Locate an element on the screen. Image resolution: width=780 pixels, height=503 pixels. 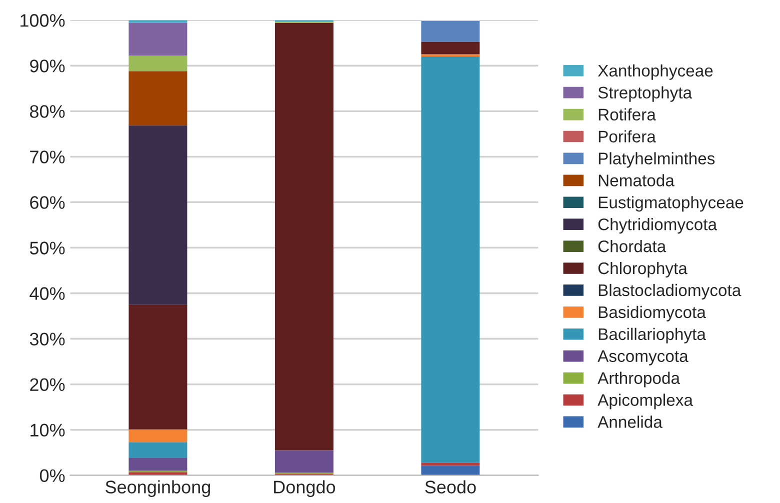
y-tick-label: 40% is located at coordinates (47, 293).